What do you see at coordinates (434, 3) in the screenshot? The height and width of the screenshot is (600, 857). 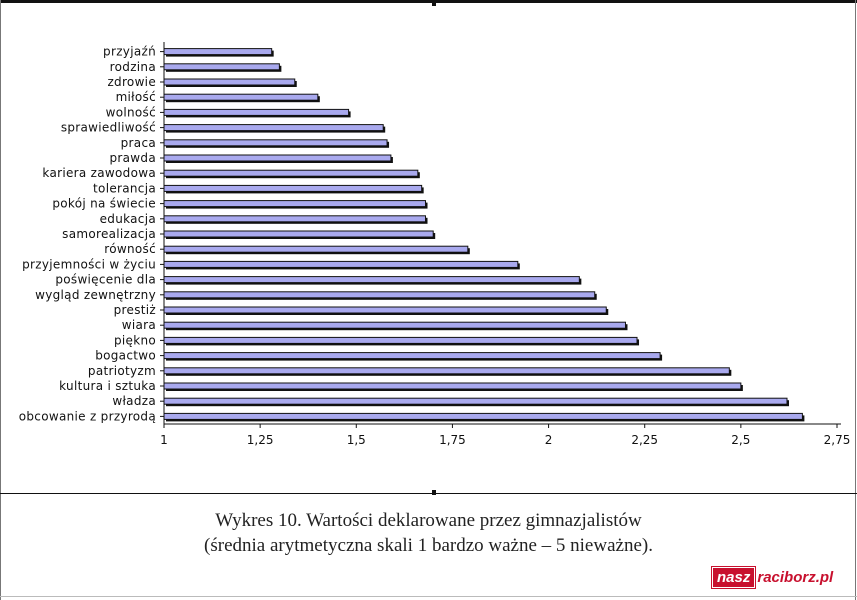 I see `frame-top-marker` at bounding box center [434, 3].